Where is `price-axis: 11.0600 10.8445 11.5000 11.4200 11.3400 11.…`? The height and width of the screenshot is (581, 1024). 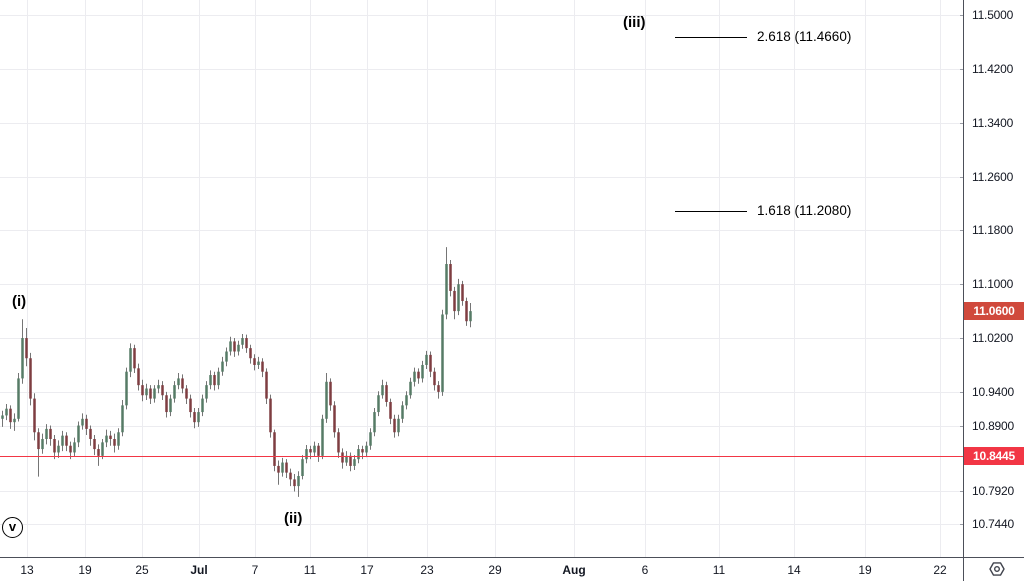 price-axis: 11.0600 10.8445 11.5000 11.4200 11.3400 11.… is located at coordinates (994, 278).